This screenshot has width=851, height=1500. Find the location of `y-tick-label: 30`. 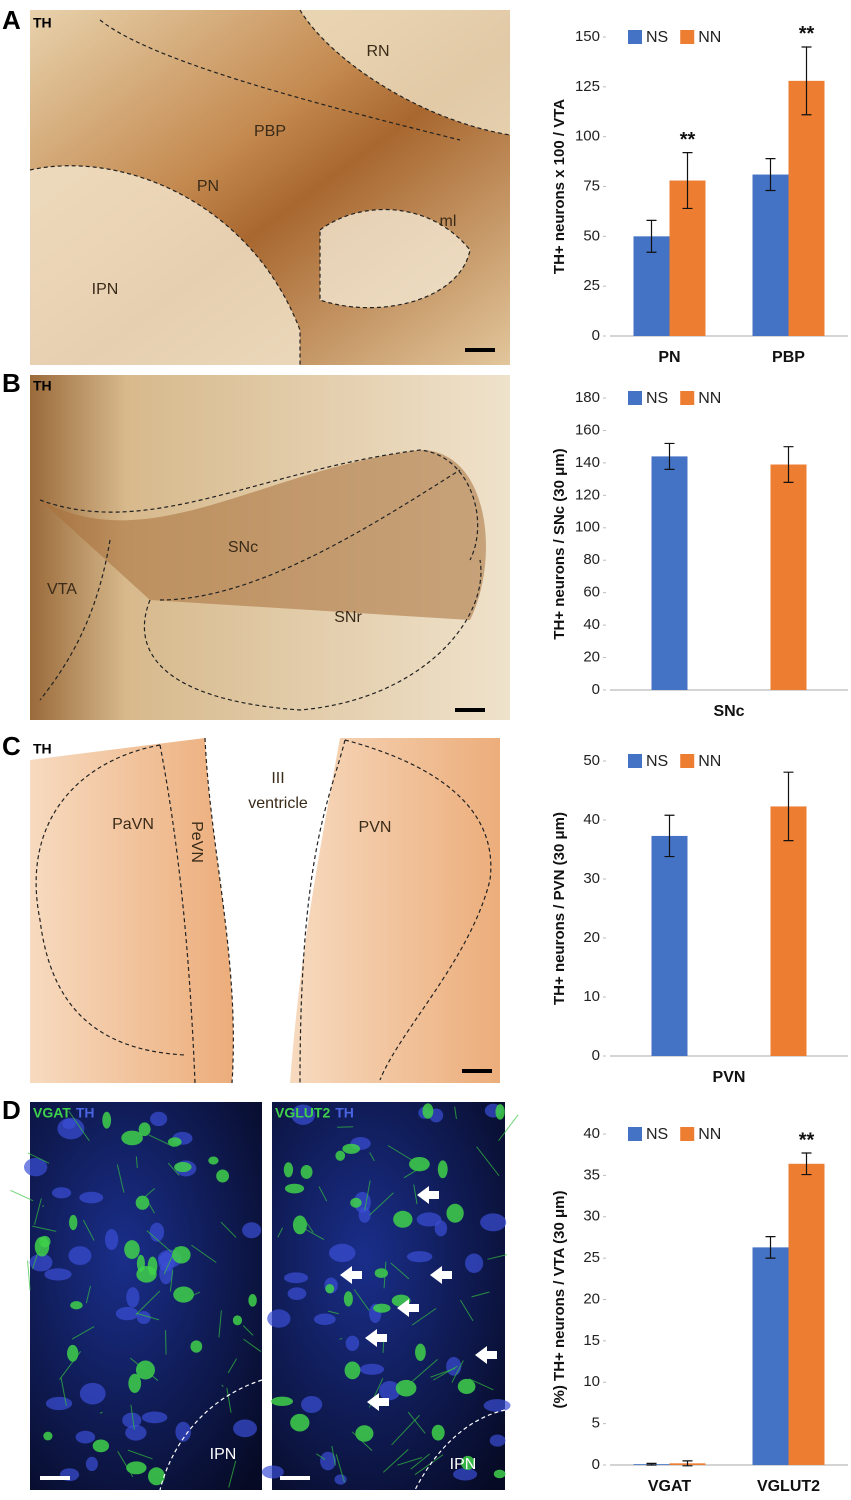

y-tick-label: 30 is located at coordinates (591, 878).